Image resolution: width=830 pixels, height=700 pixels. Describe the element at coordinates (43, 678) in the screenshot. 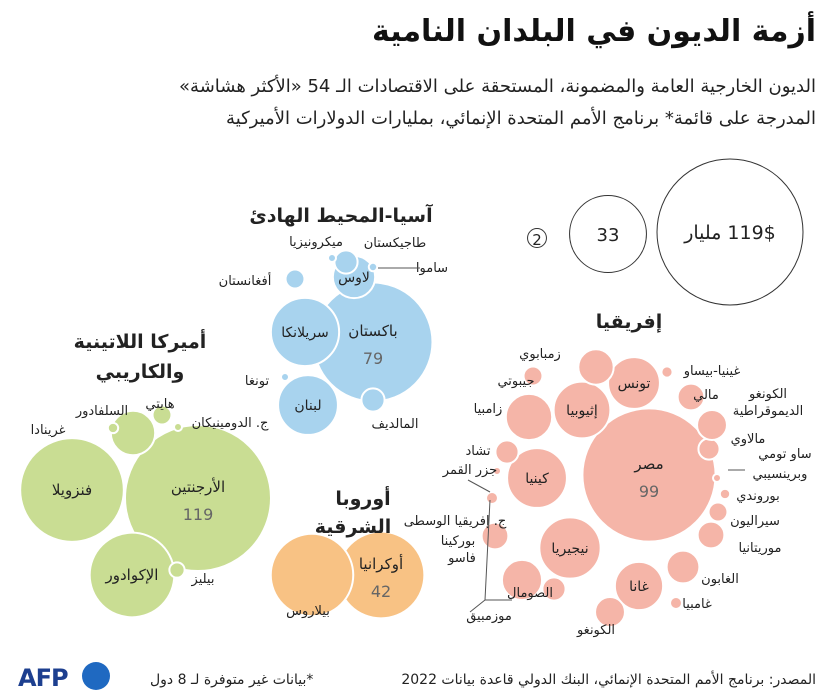

I see `afp-logo-text: AFP` at that location.